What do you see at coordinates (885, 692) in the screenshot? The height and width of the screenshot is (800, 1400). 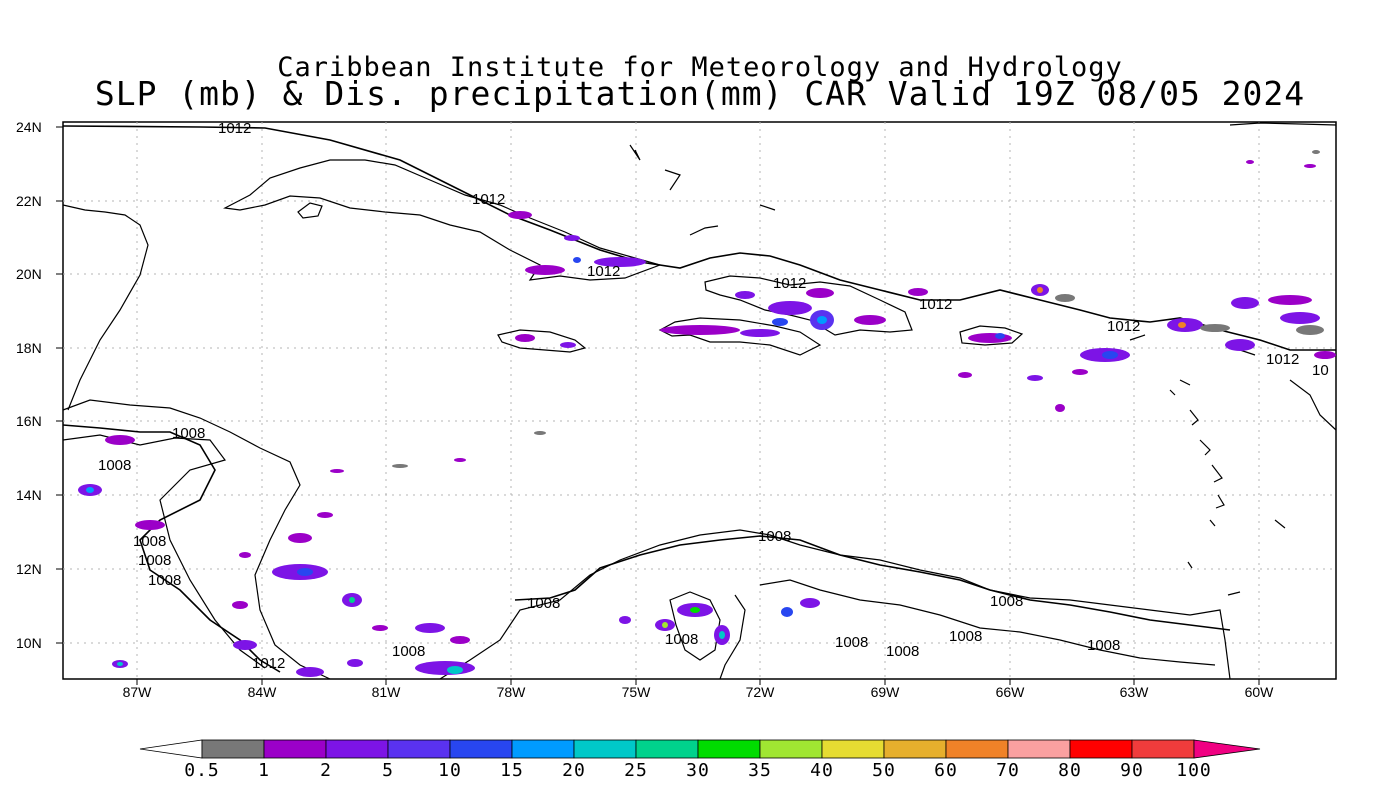 I see `lon-label: 69W` at bounding box center [885, 692].